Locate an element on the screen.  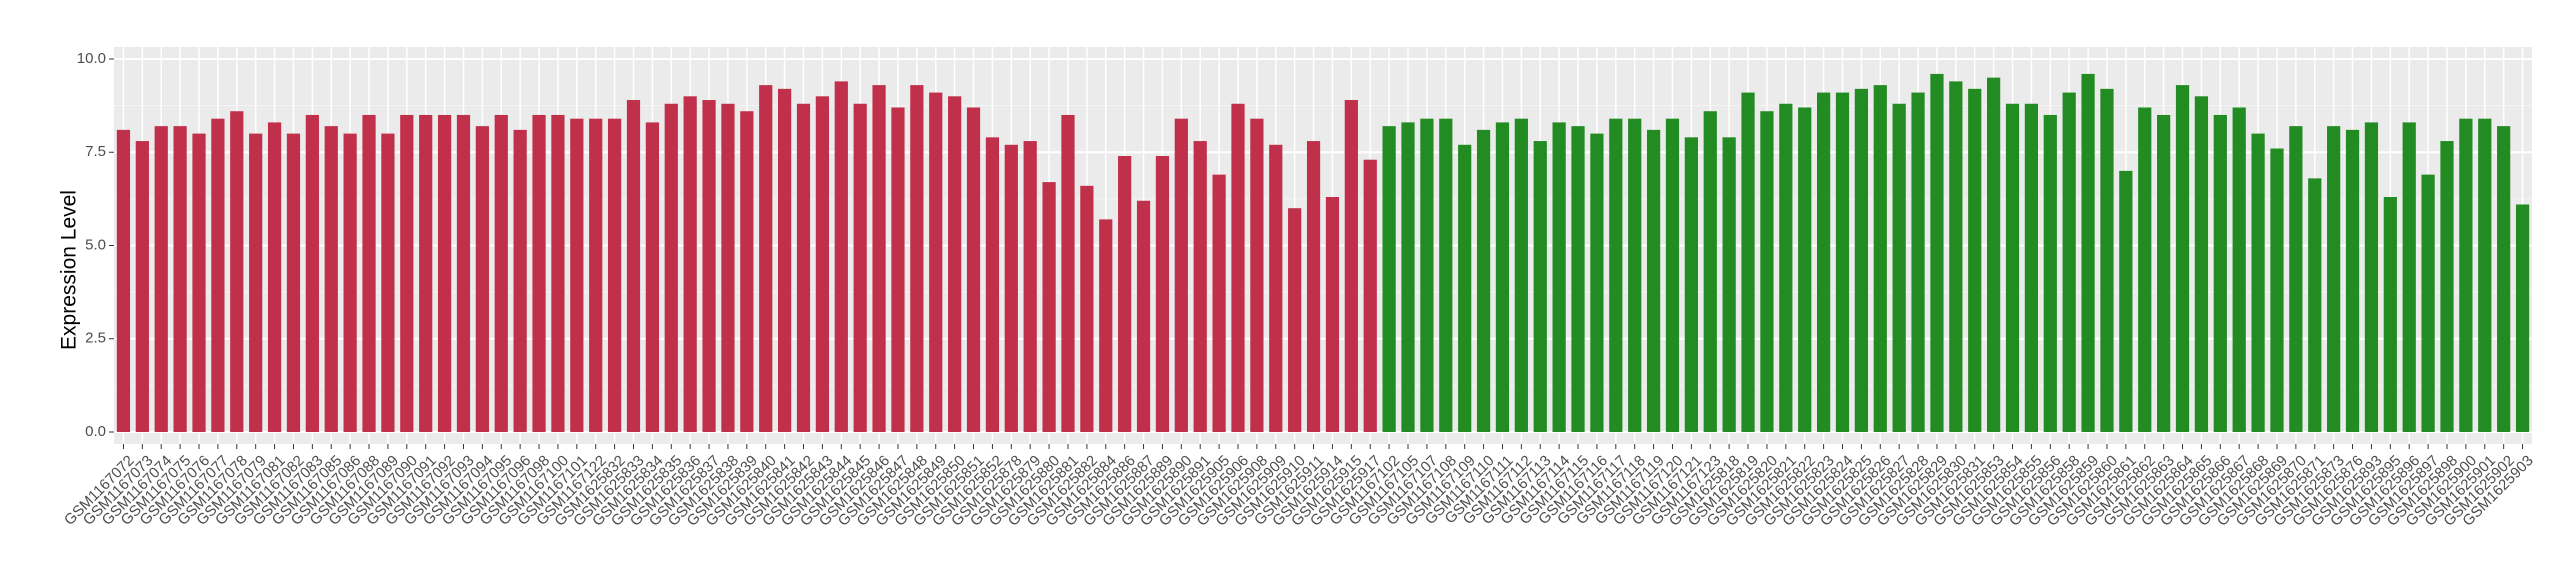
y-tick-label: 0.0 is located at coordinates (95, 431).